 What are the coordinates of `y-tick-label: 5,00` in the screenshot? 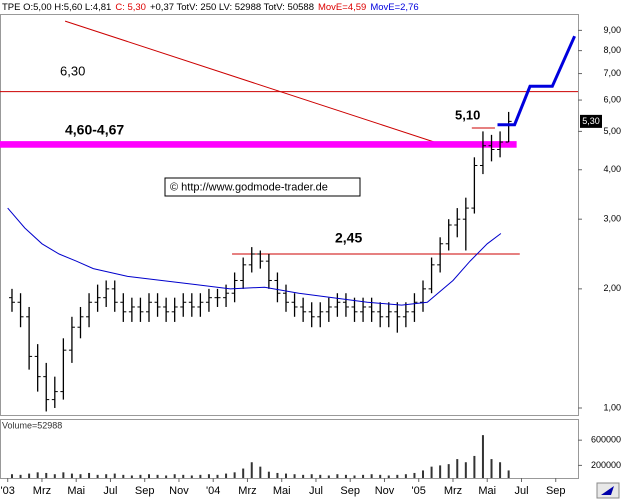 It's located at (612, 131).